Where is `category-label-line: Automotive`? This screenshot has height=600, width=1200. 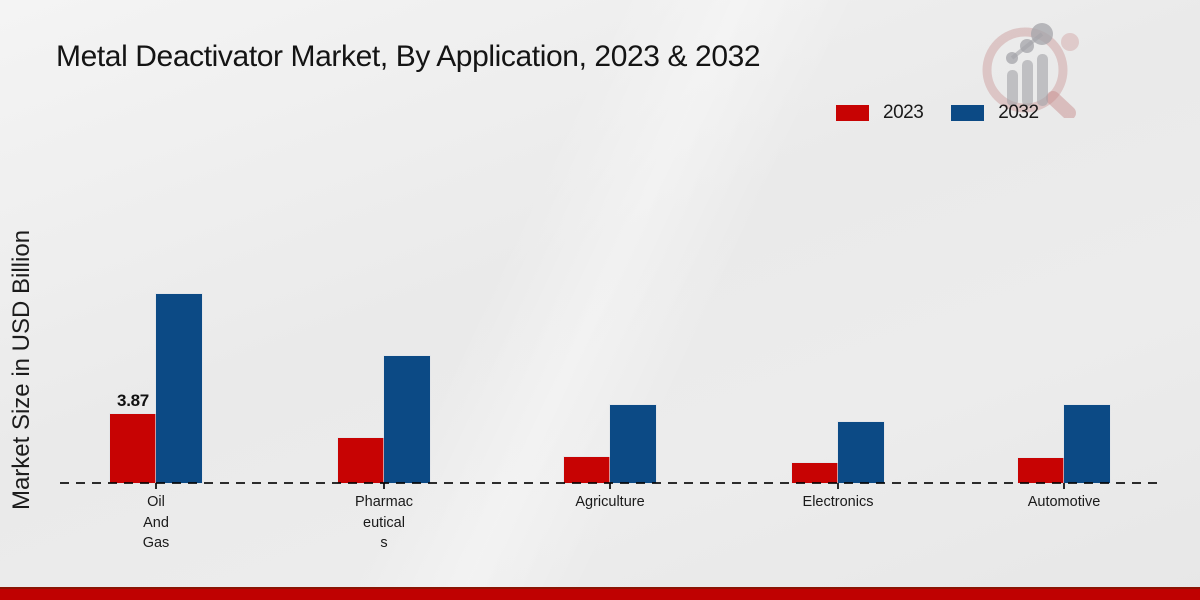
category-label-line: Automotive is located at coordinates (1064, 502).